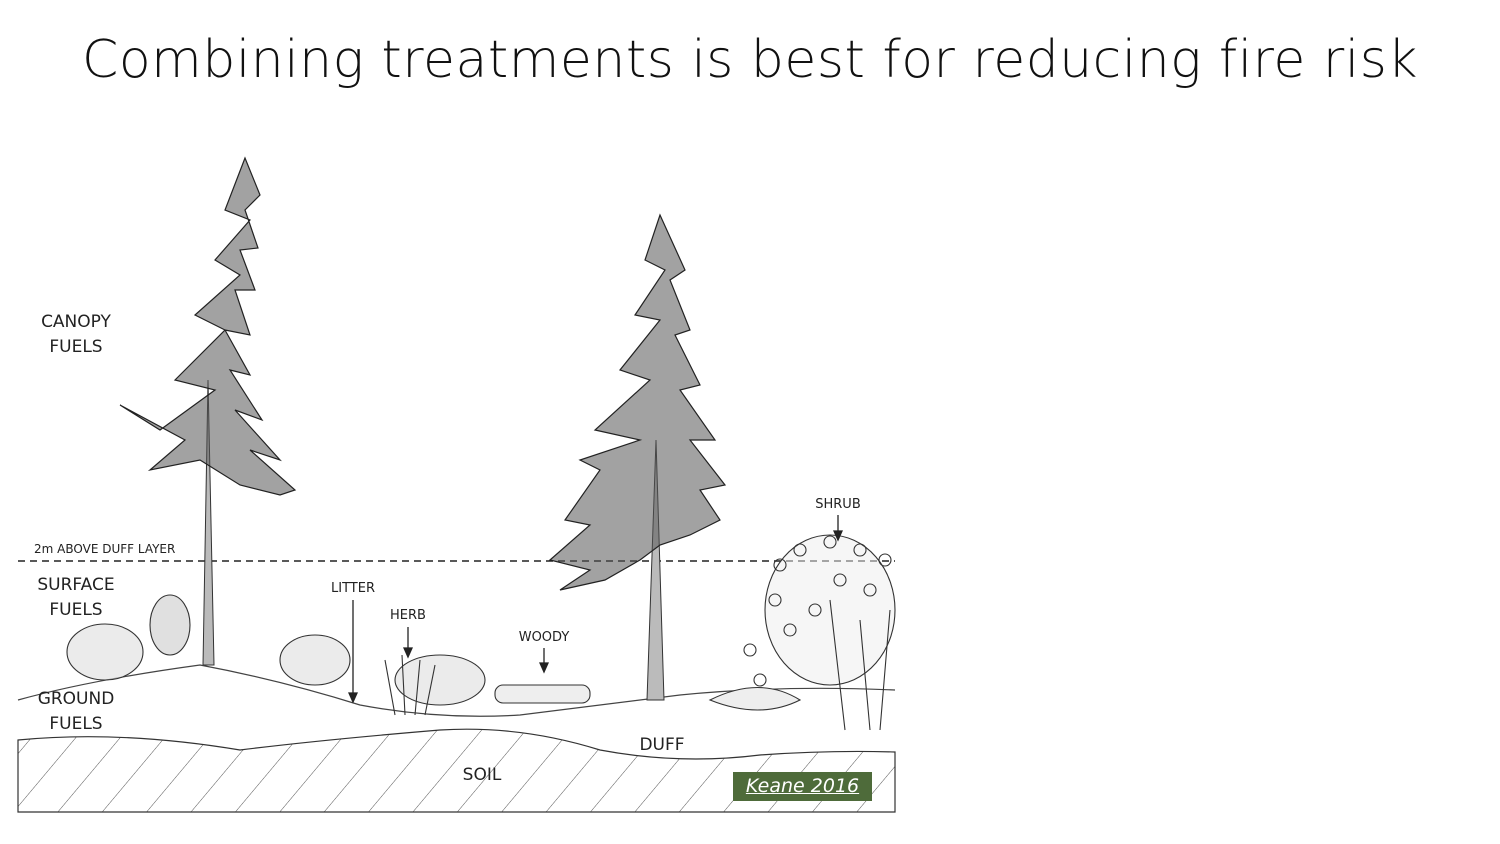 The image size is (1500, 844). What do you see at coordinates (105, 652) in the screenshot?
I see `left-bush` at bounding box center [105, 652].